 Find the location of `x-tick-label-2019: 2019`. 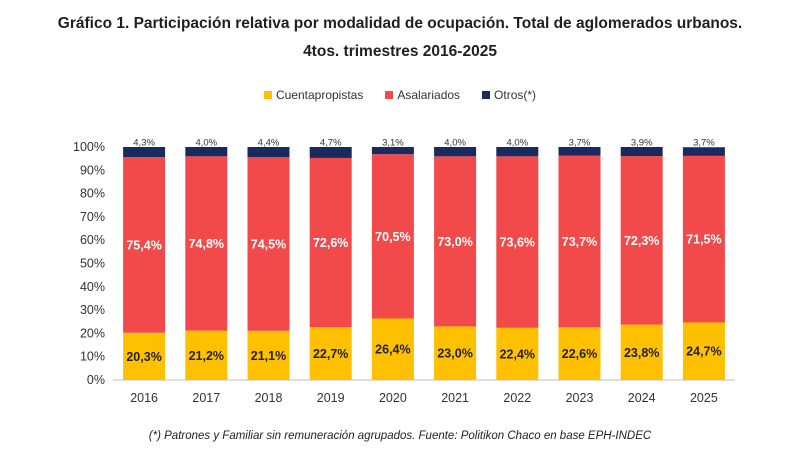

x-tick-label-2019: 2019 is located at coordinates (331, 398).